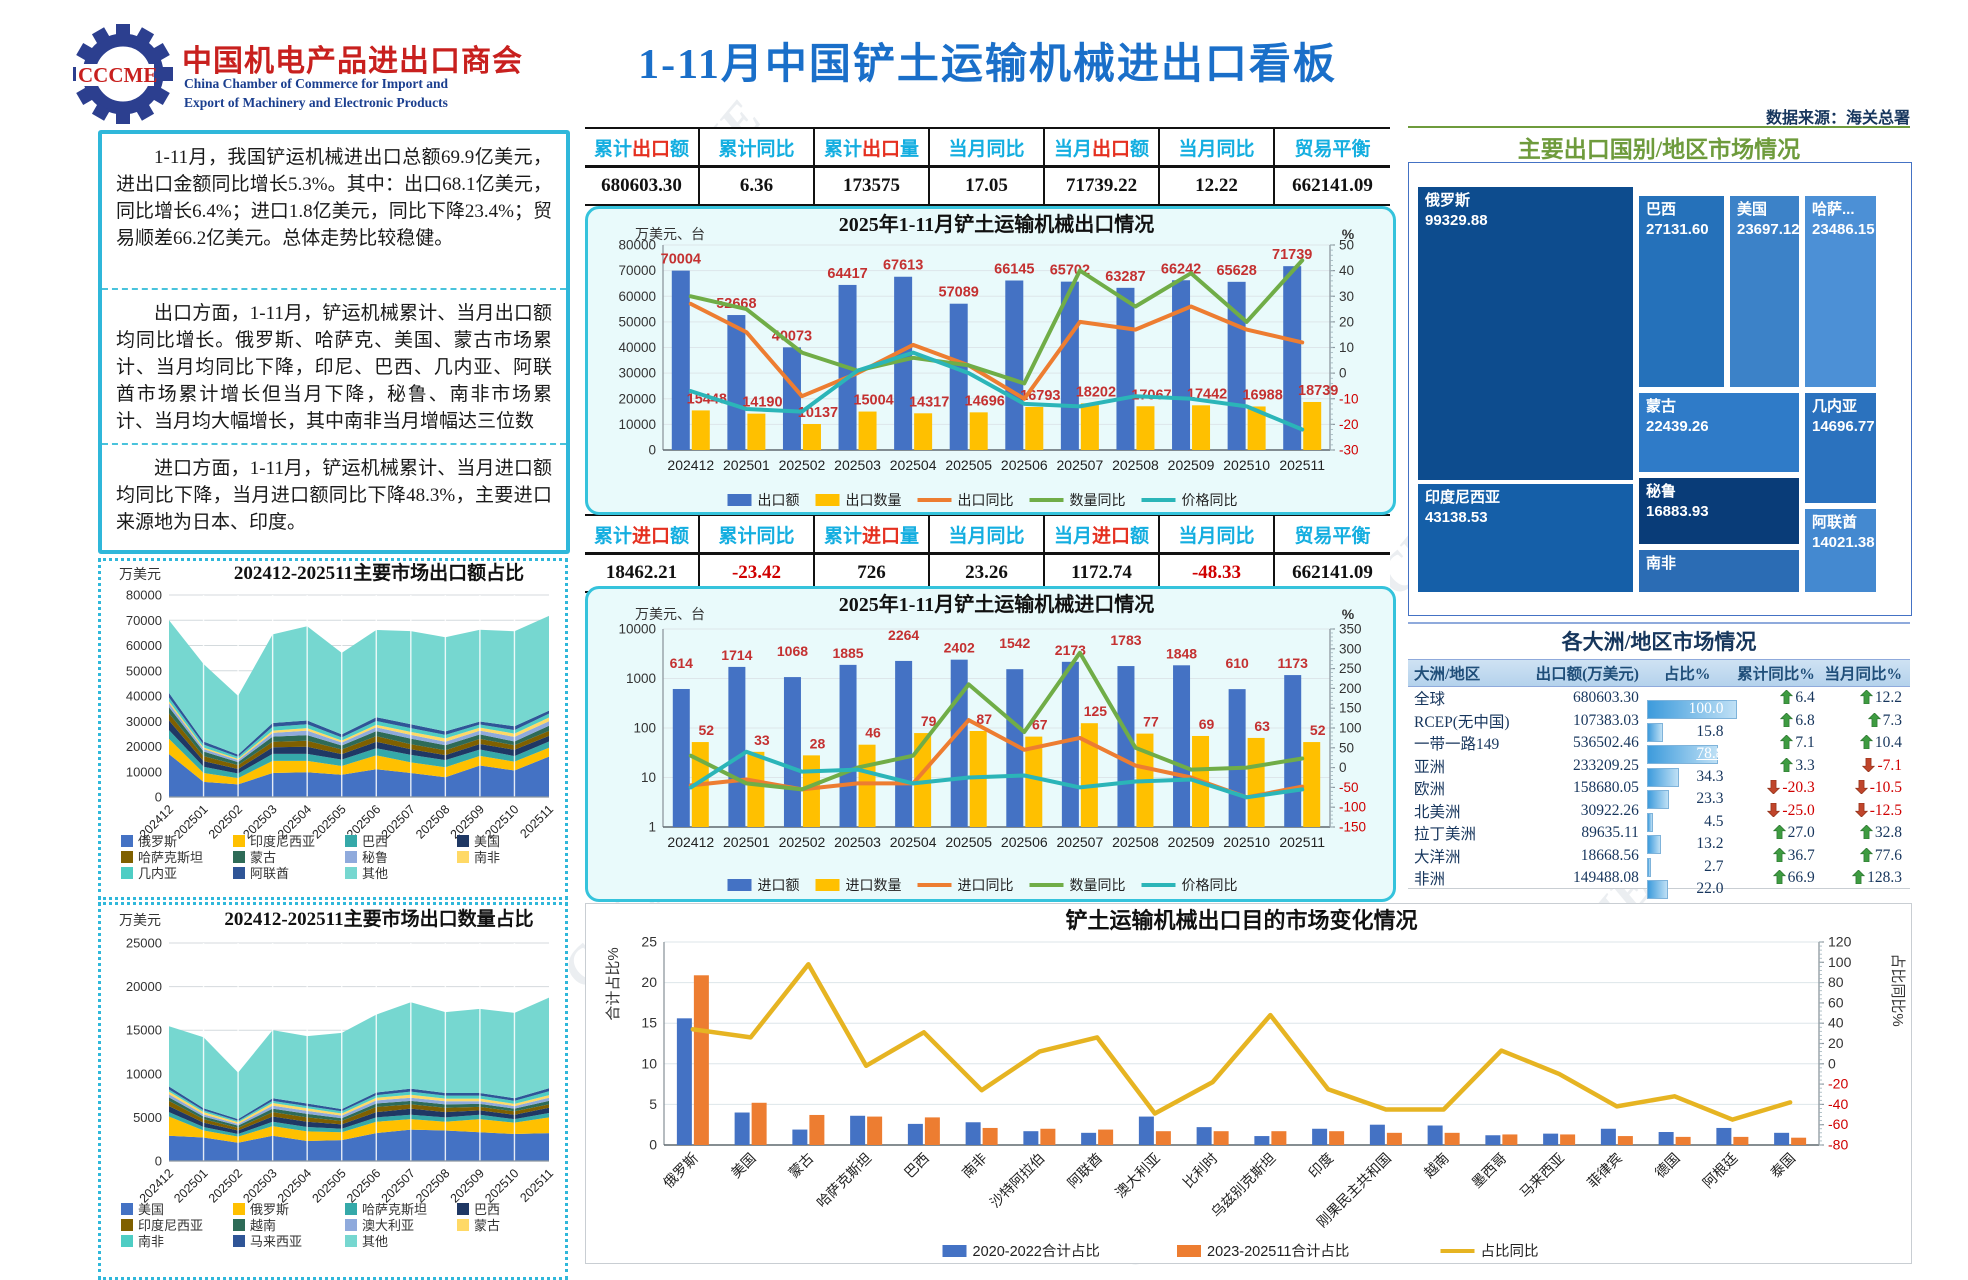 This screenshot has width=1968, height=1280. Describe the element at coordinates (140, 920) in the screenshot. I see `svg-text: 万美元` at that location.